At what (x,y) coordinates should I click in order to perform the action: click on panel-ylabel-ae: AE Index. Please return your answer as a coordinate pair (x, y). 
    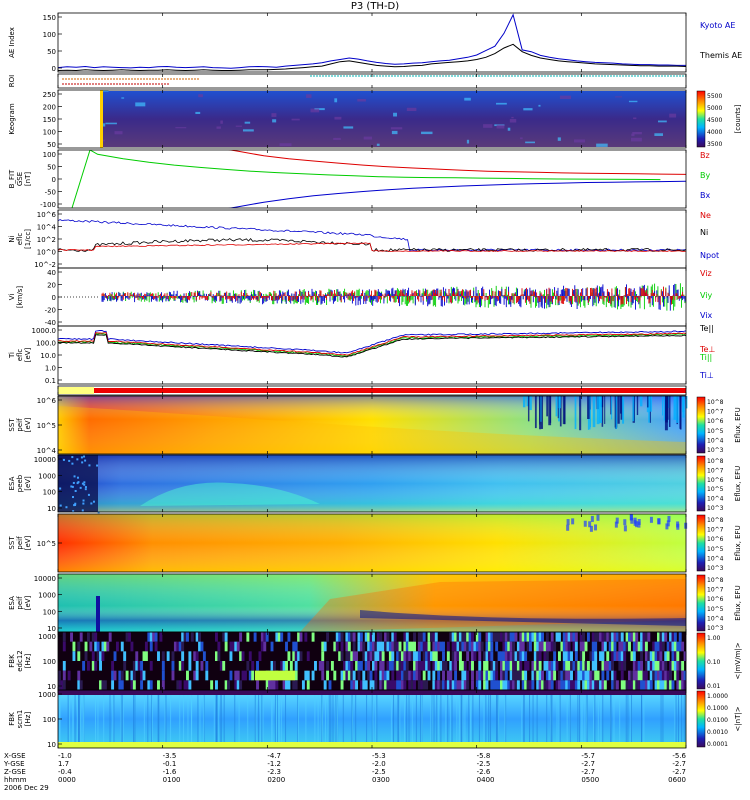
    Looking at the image, I should click on (12, 42).